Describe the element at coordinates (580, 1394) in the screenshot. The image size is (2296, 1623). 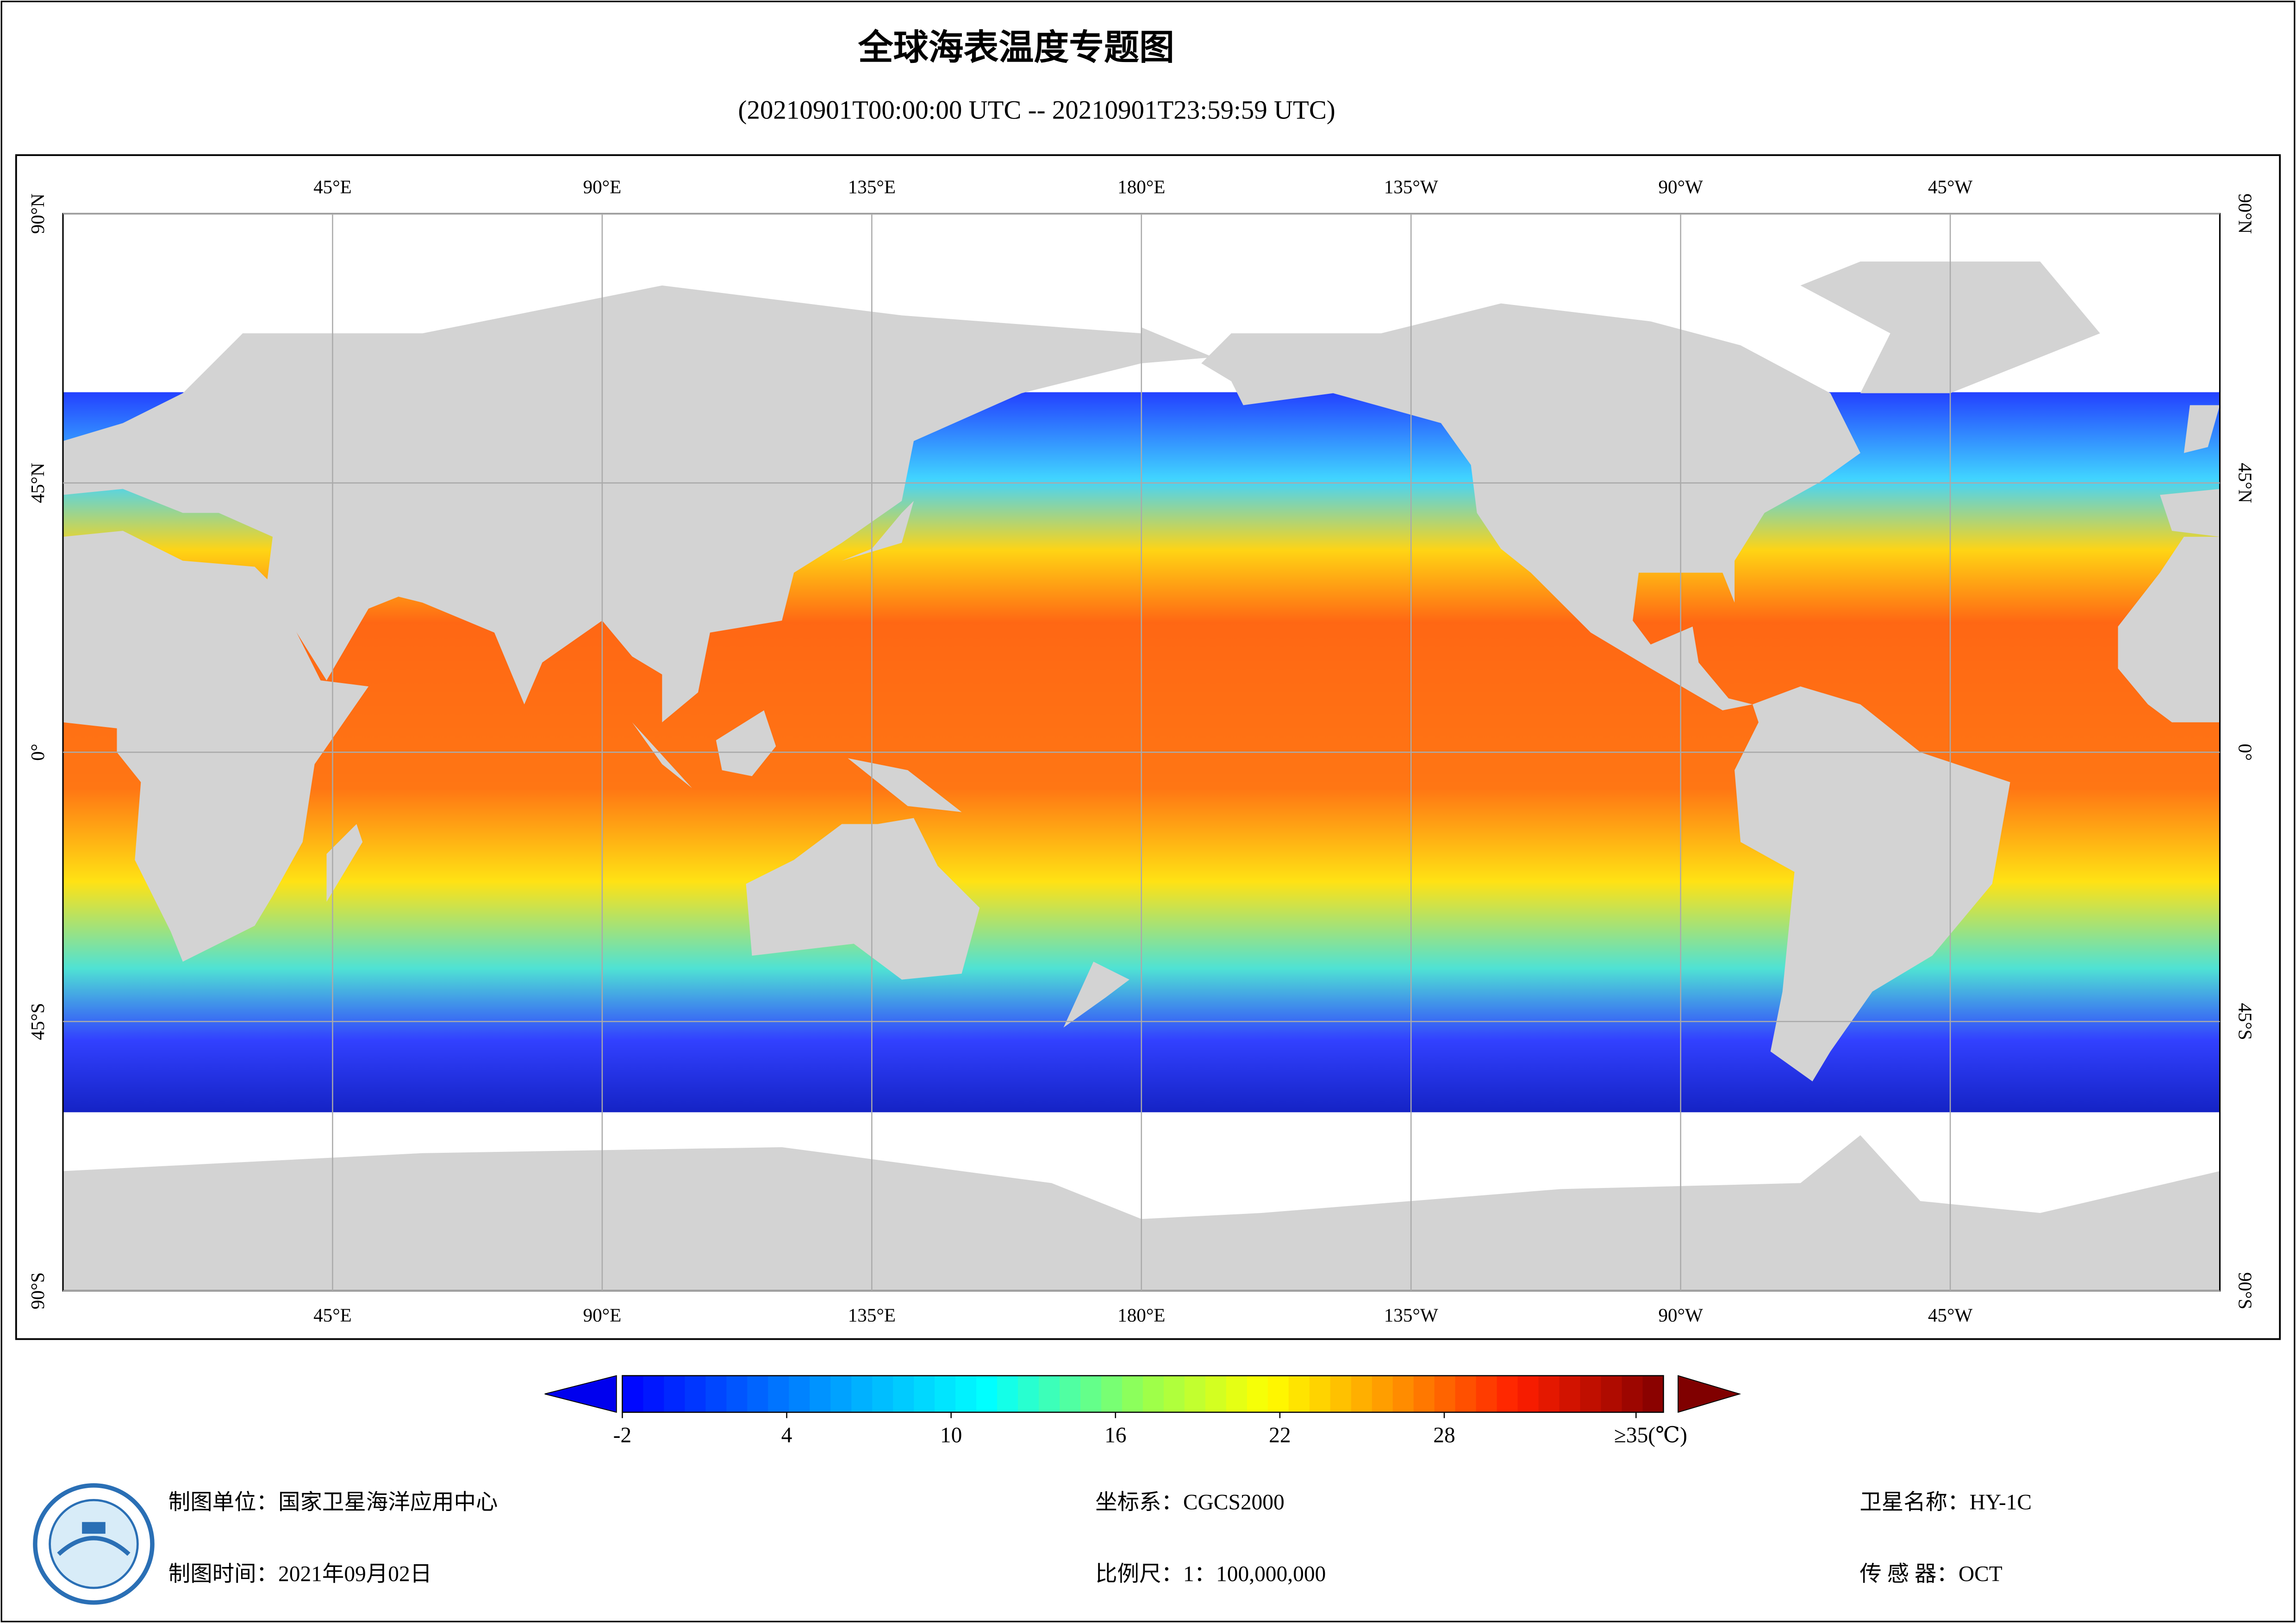
I see `colorbar-arrow-low` at that location.